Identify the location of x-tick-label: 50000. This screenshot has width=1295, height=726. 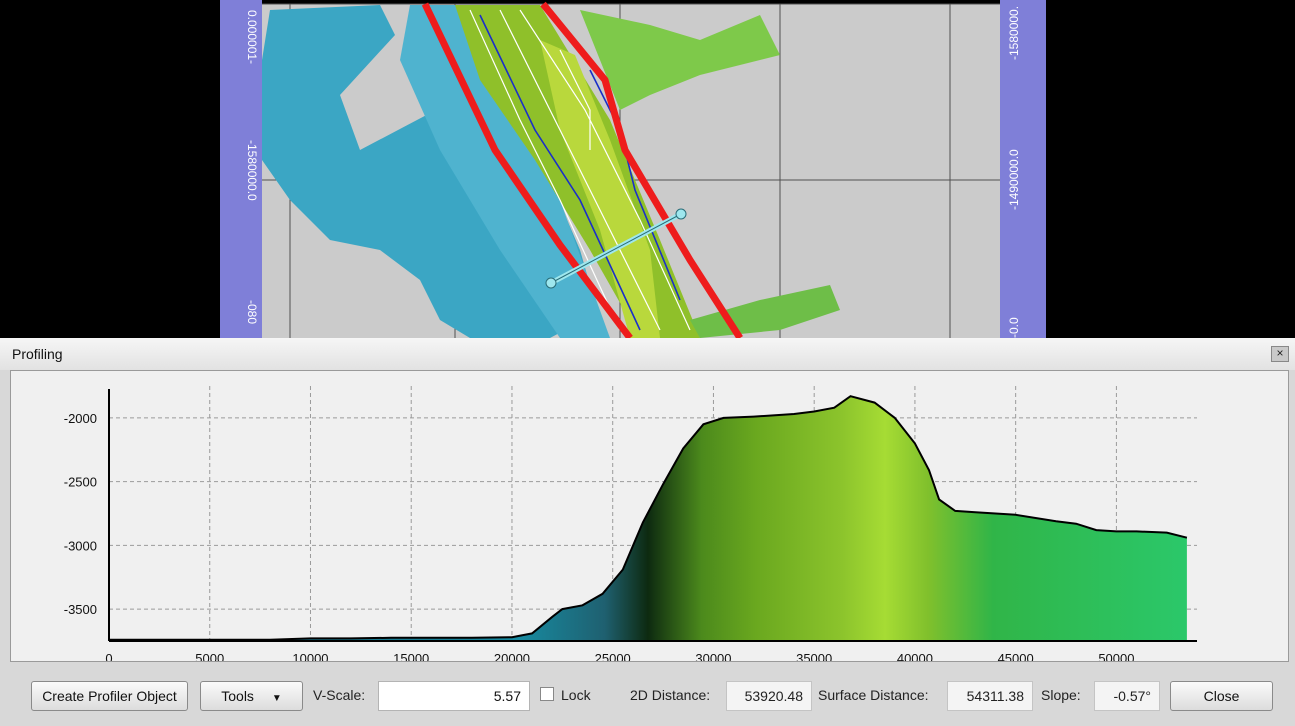
(1116, 656).